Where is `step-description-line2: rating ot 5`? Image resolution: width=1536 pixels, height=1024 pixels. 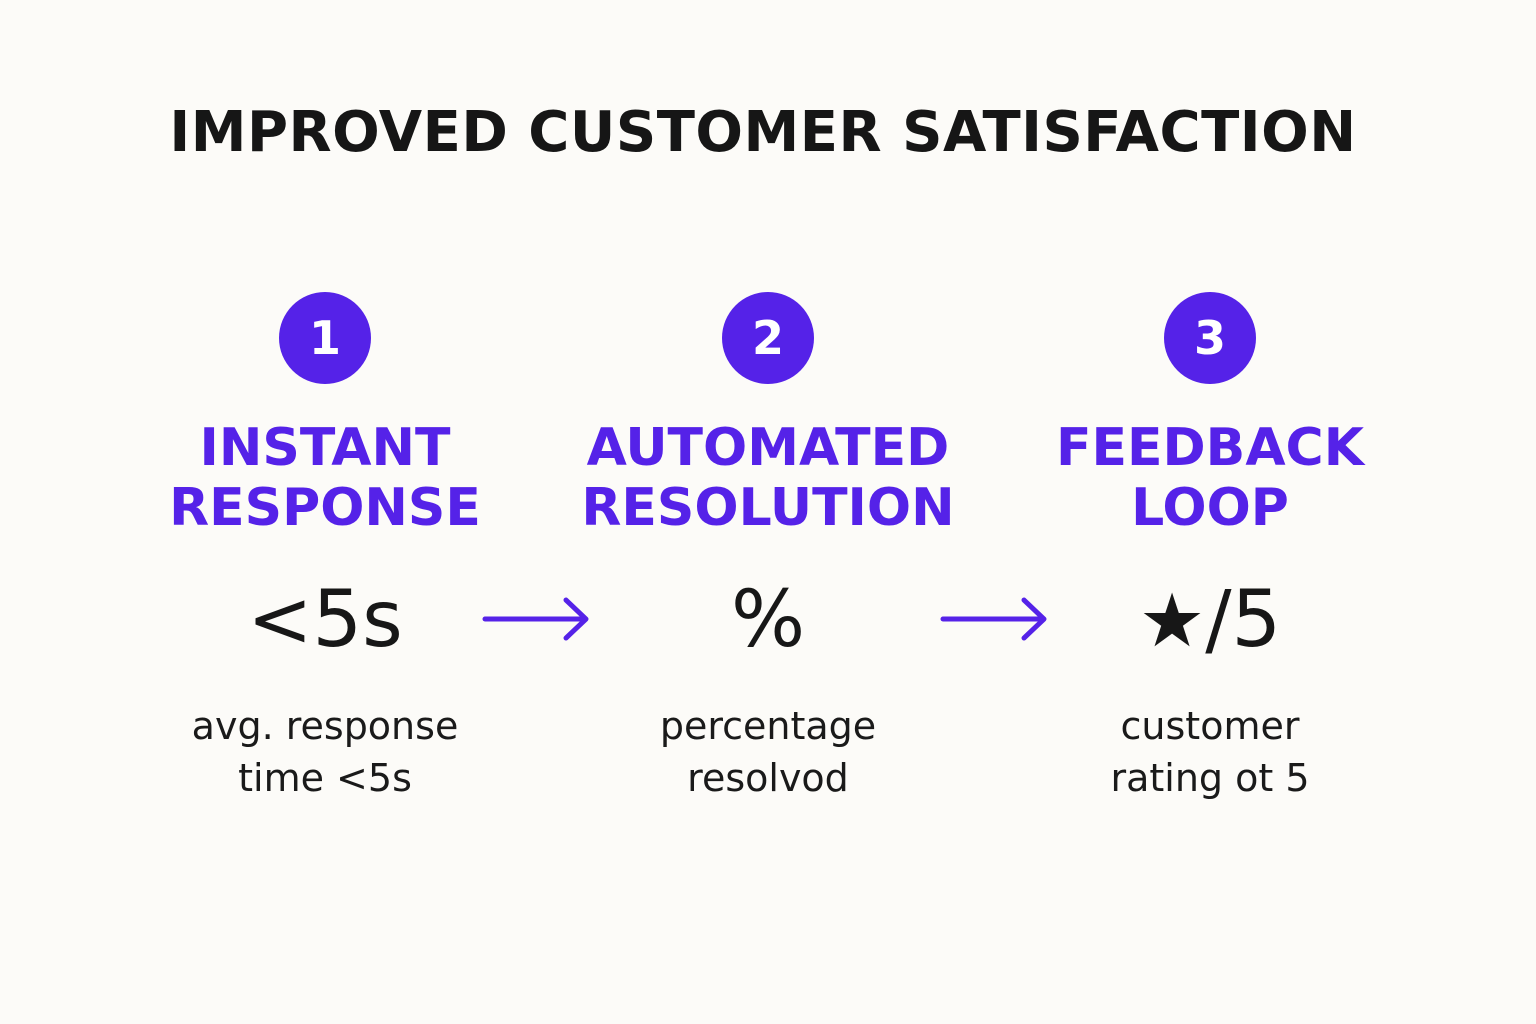
step-description-line2: rating ot 5 is located at coordinates (1210, 778).